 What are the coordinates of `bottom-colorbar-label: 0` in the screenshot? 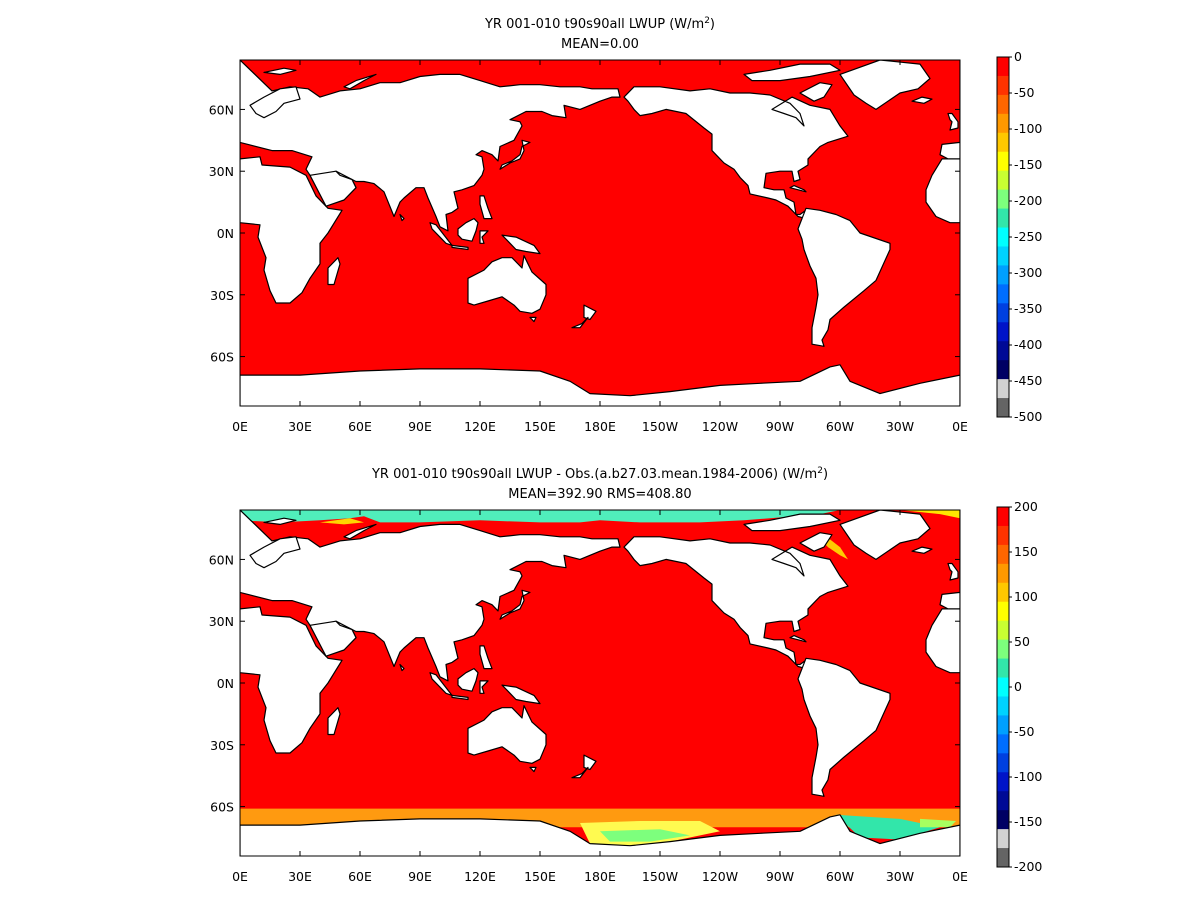 It's located at (1018, 686).